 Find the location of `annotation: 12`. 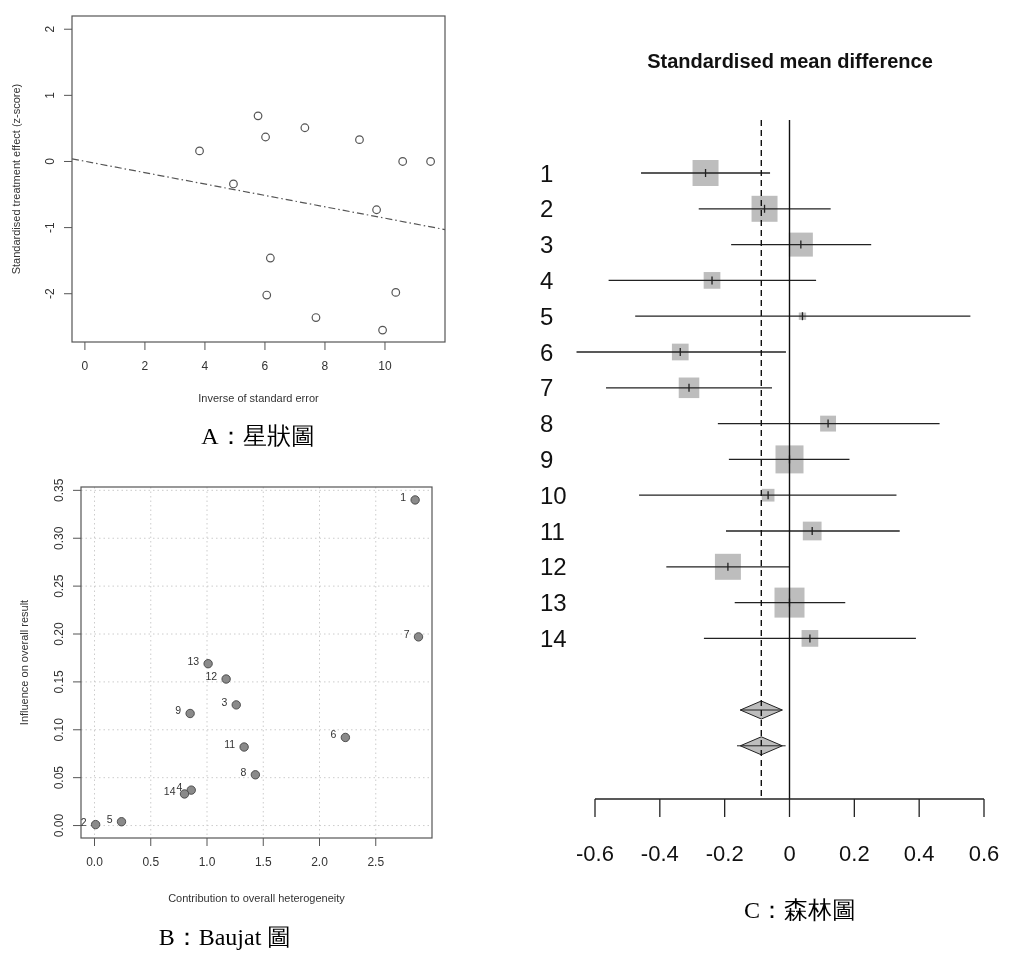

annotation: 12 is located at coordinates (211, 676).